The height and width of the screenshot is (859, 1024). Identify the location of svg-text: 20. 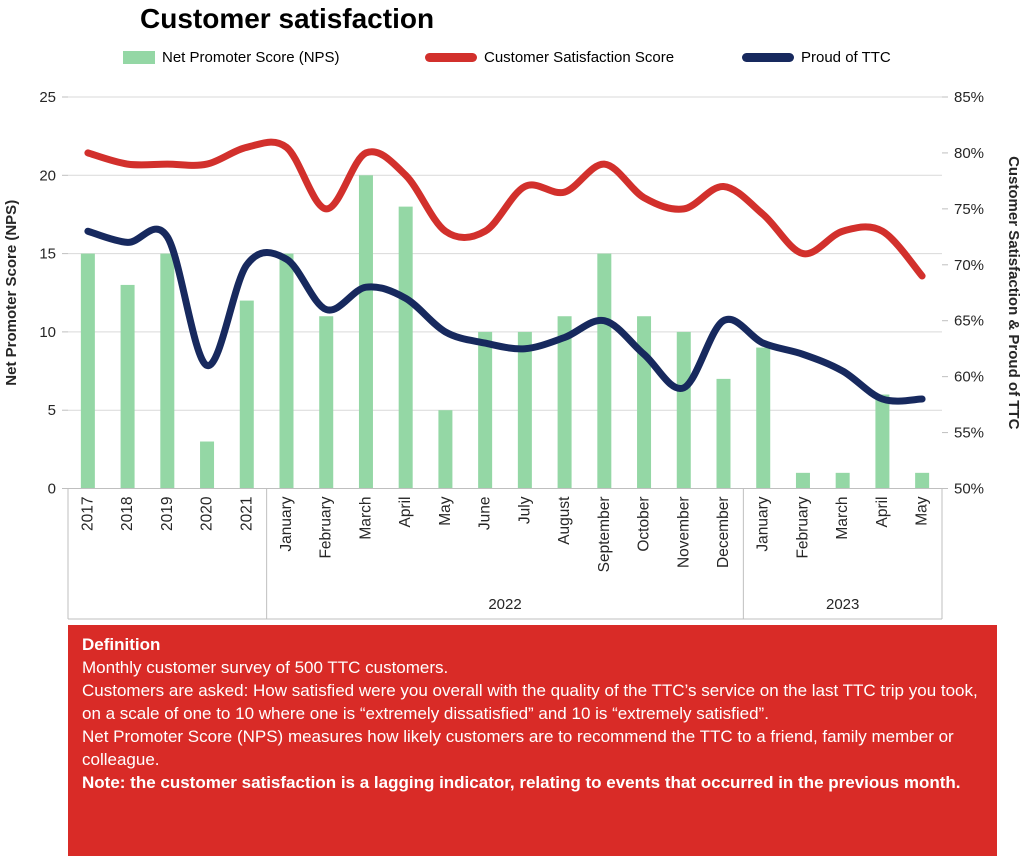
(47, 175).